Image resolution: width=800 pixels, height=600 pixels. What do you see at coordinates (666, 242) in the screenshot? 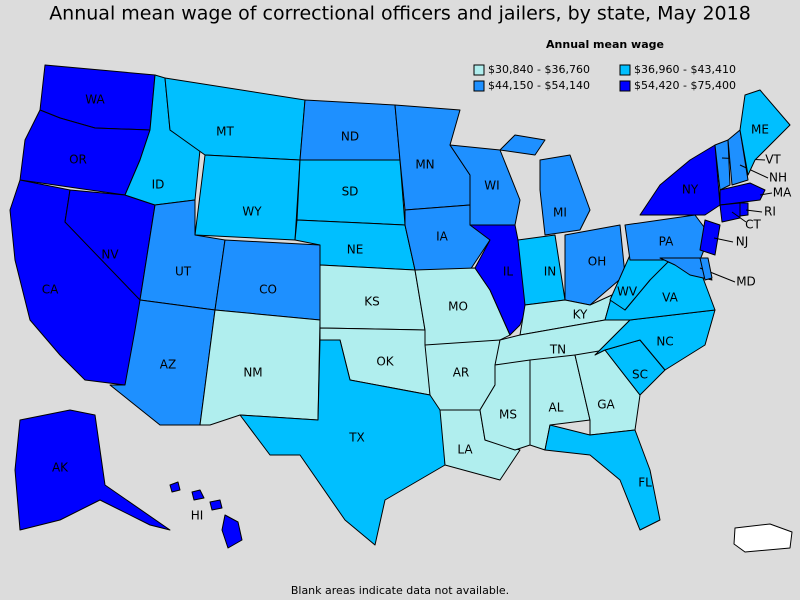
I see `state-label: PA` at bounding box center [666, 242].